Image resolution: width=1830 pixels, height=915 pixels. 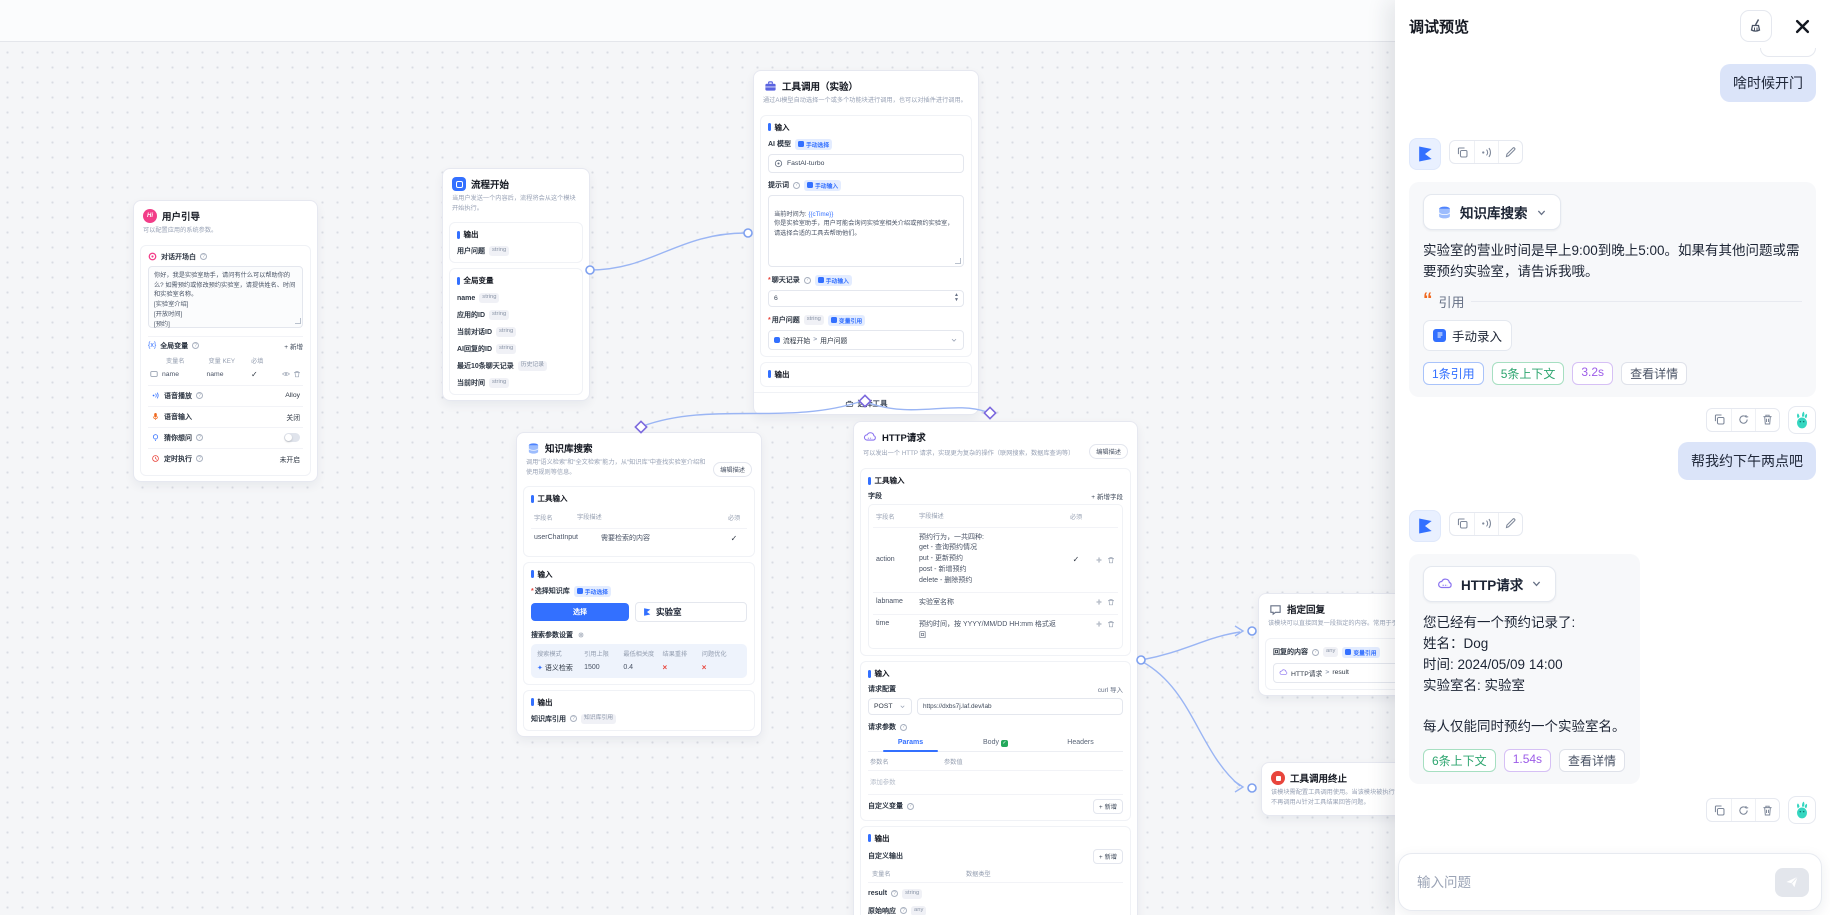 I want to click on question-label: 用户问题, so click(x=784, y=320).